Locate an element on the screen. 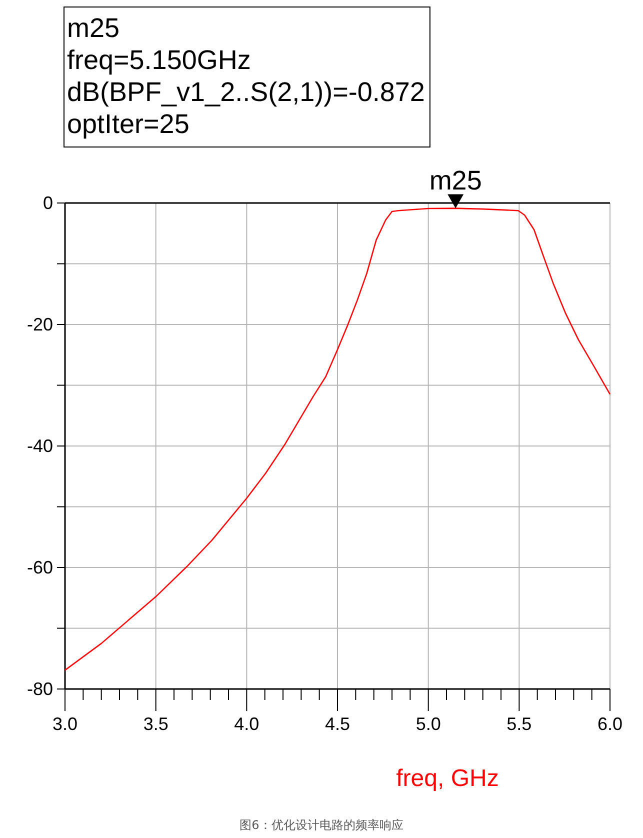  annotation: m25 is located at coordinates (455, 180).